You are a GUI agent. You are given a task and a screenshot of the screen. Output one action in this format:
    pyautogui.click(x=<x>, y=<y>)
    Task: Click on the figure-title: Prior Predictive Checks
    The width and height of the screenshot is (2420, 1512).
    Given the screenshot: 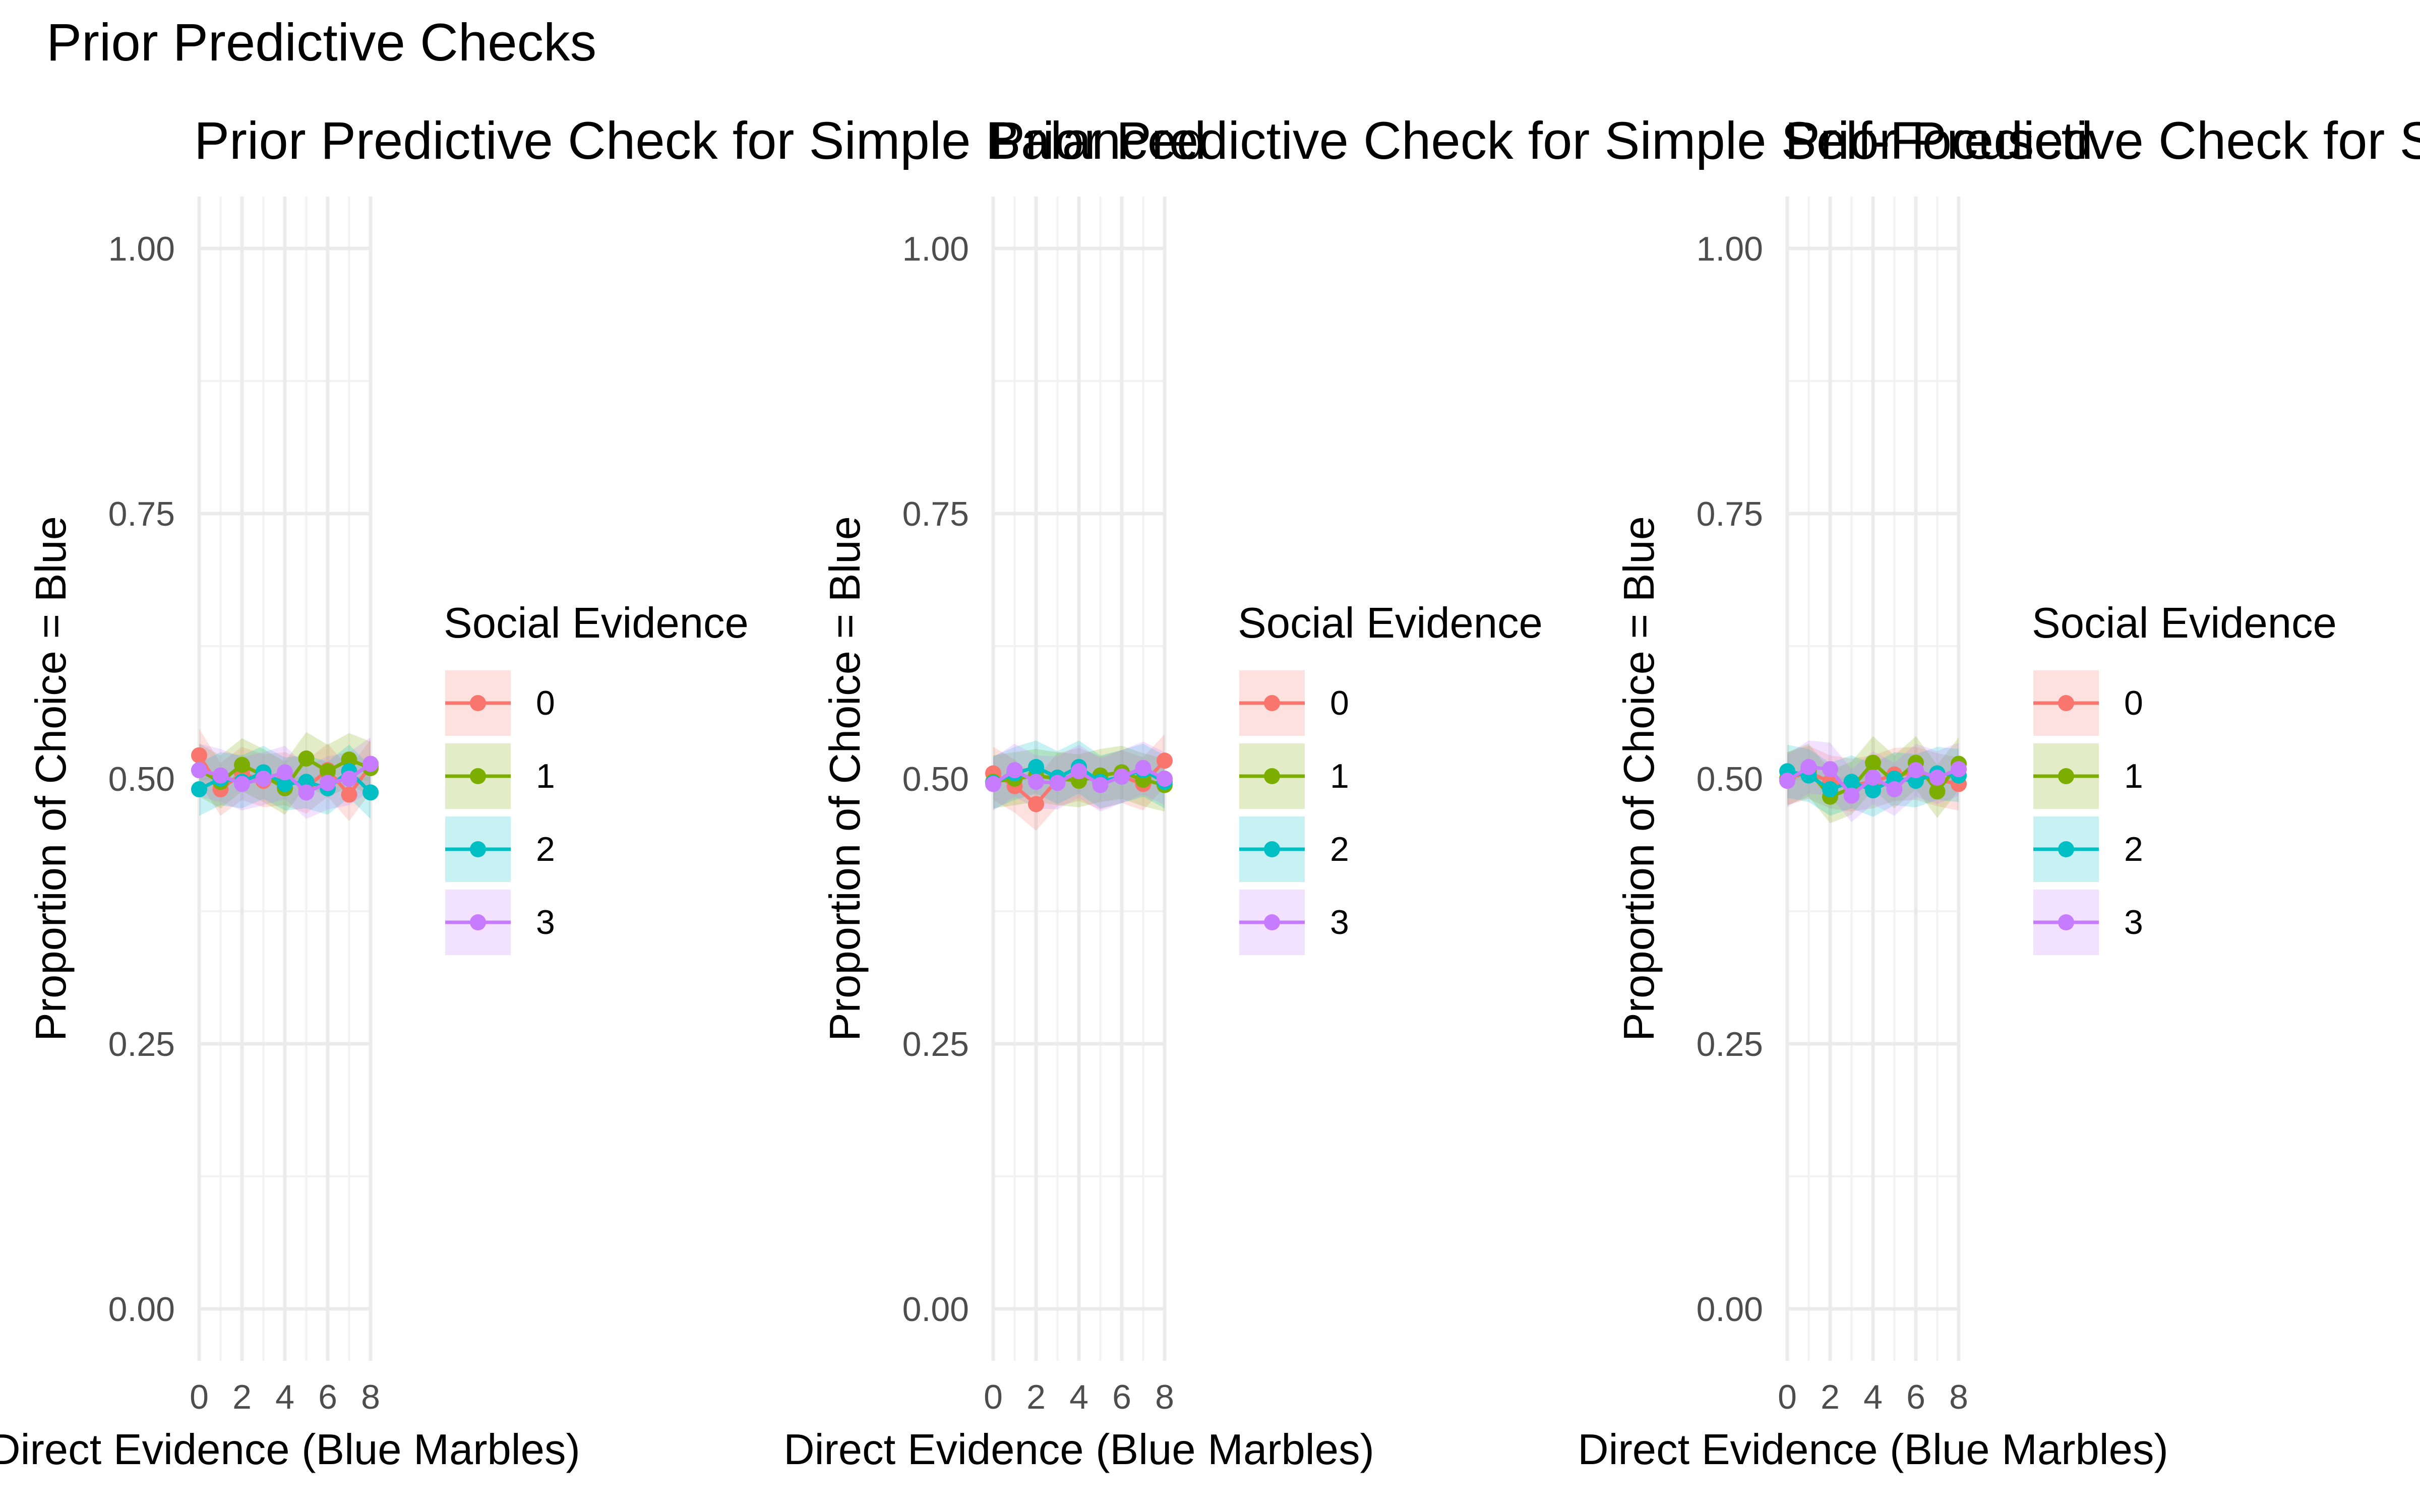 What is the action you would take?
    pyautogui.click(x=321, y=42)
    